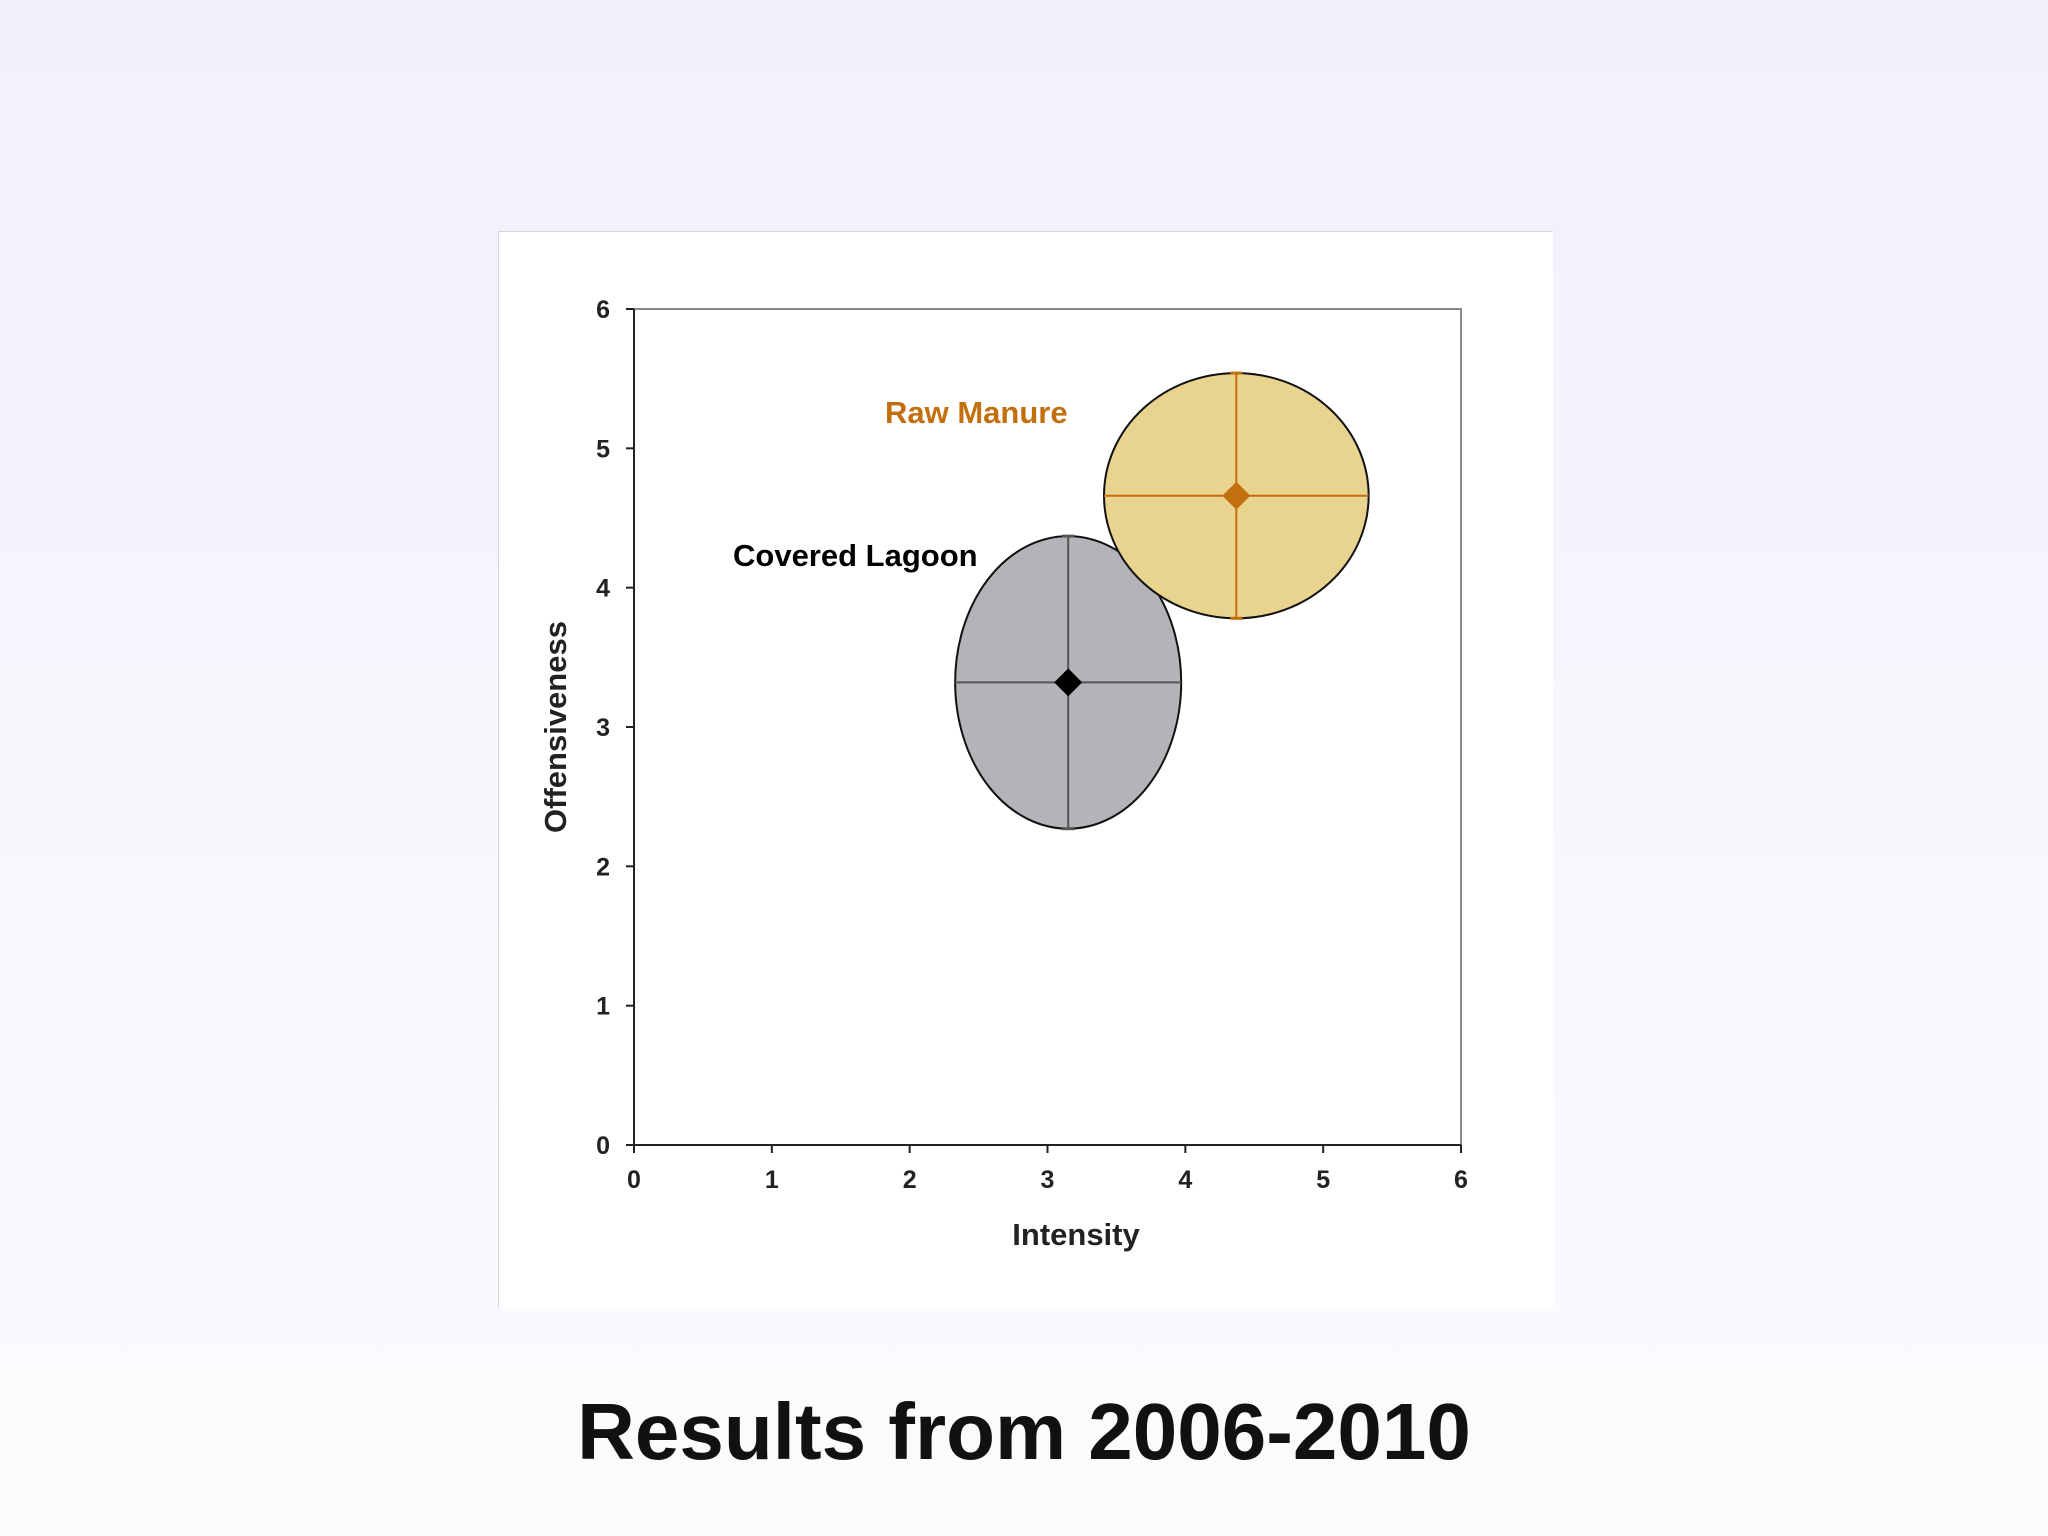 This screenshot has width=2048, height=1536. Describe the element at coordinates (1185, 1180) in the screenshot. I see `x-tick-label: 4` at that location.